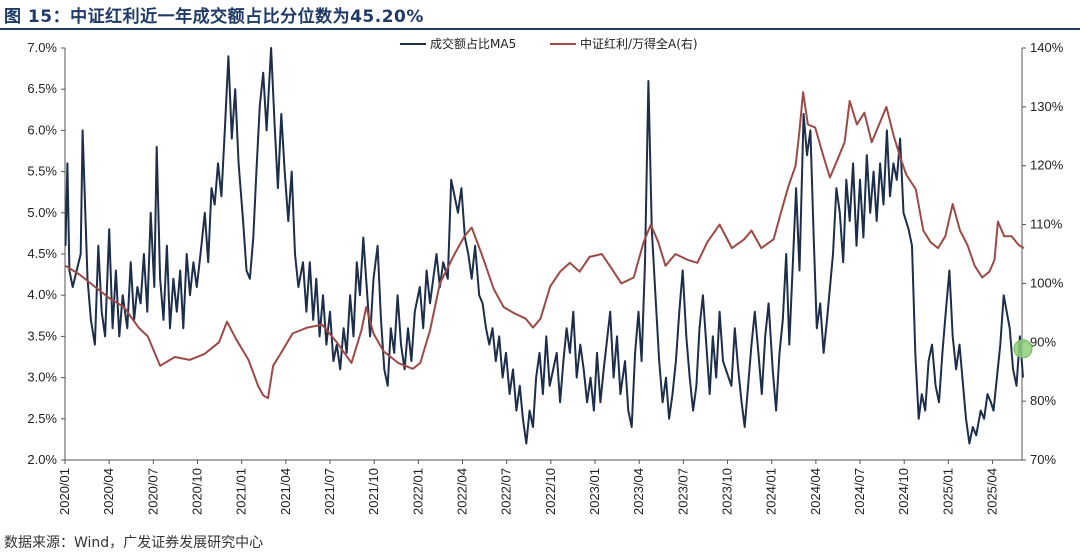 The width and height of the screenshot is (1080, 554). I want to click on y-right-tick-label: 80%, so click(1043, 400).